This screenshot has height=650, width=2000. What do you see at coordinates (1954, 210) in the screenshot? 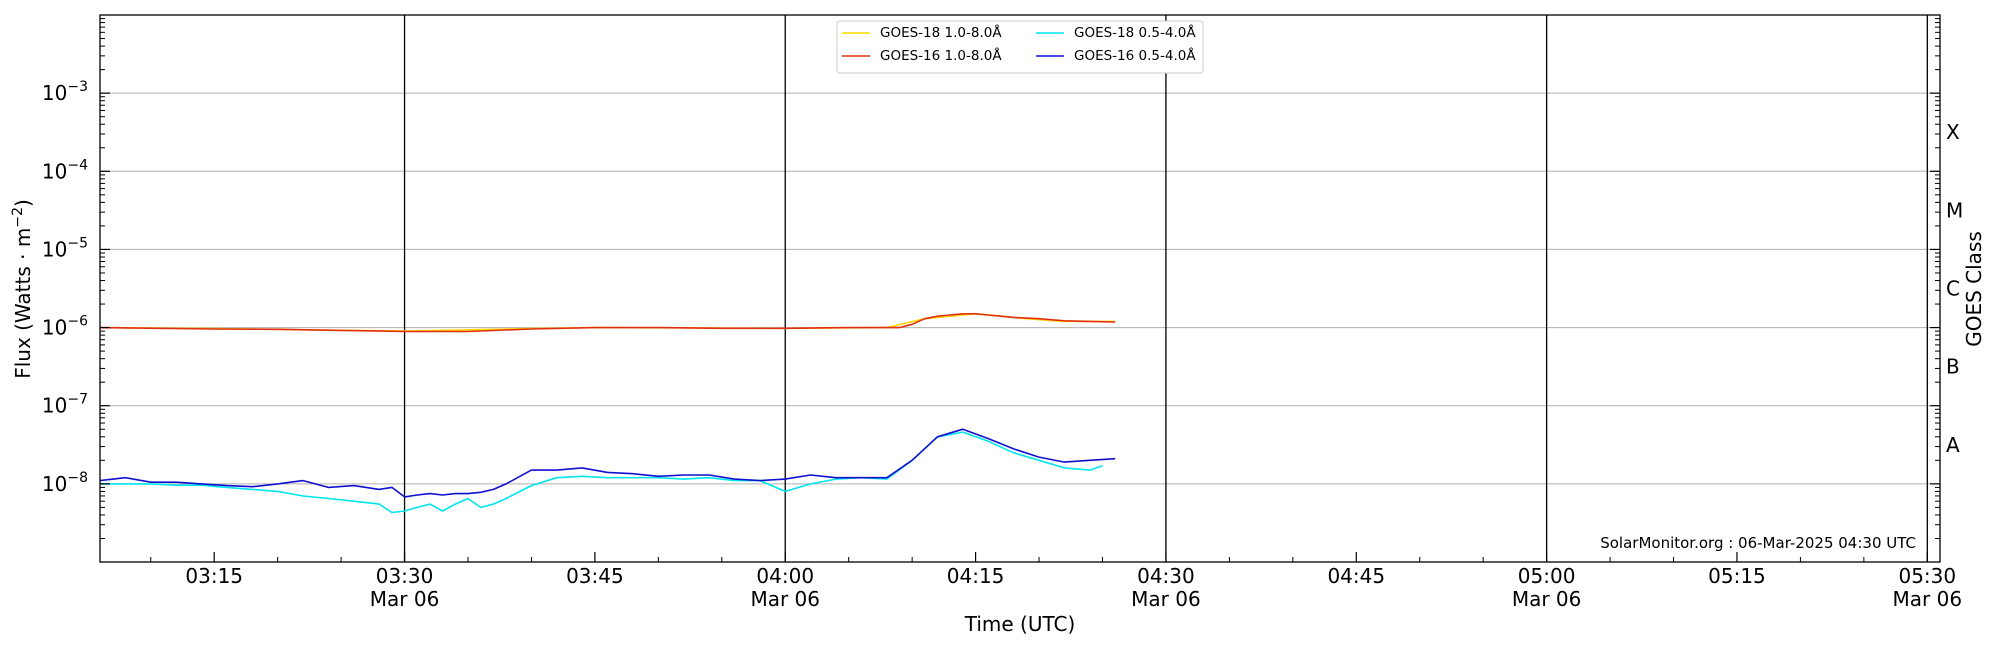
I see `goes-class-label: M` at bounding box center [1954, 210].